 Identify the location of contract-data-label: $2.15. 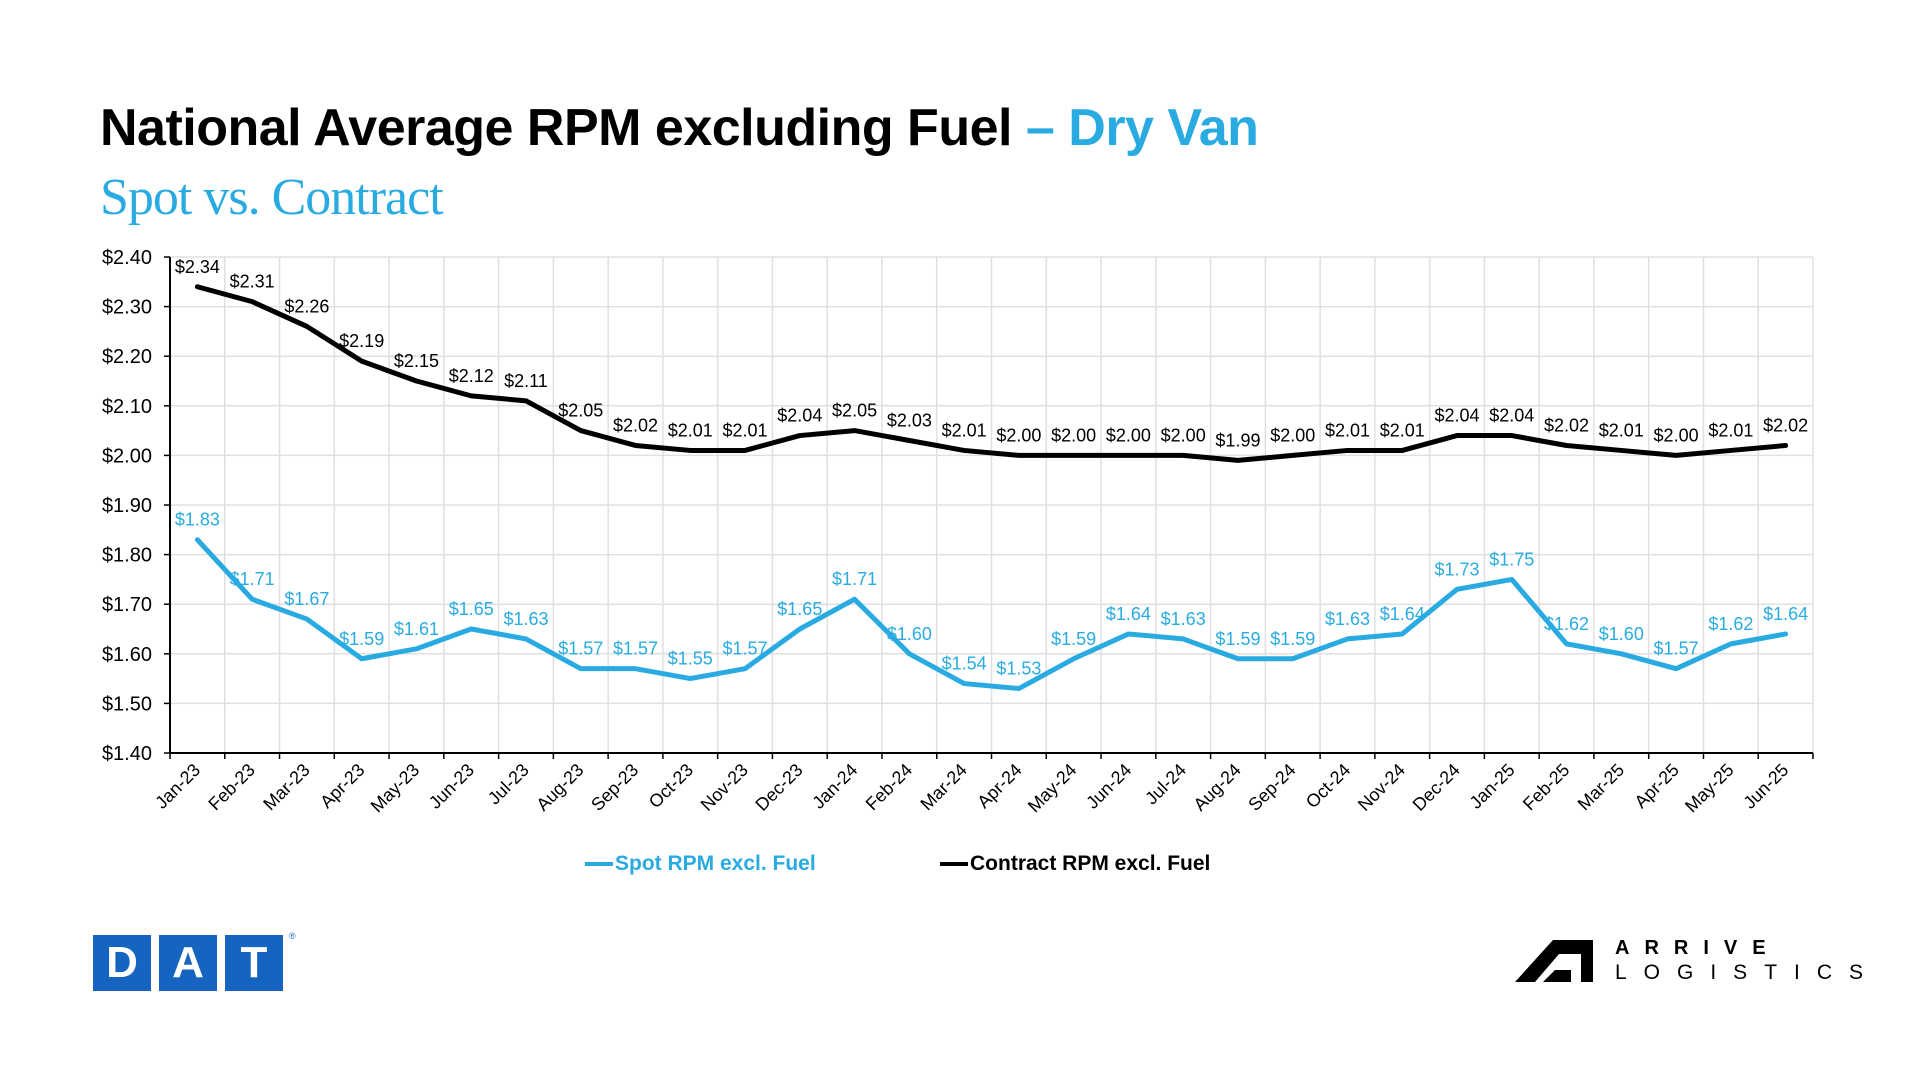
(416, 361).